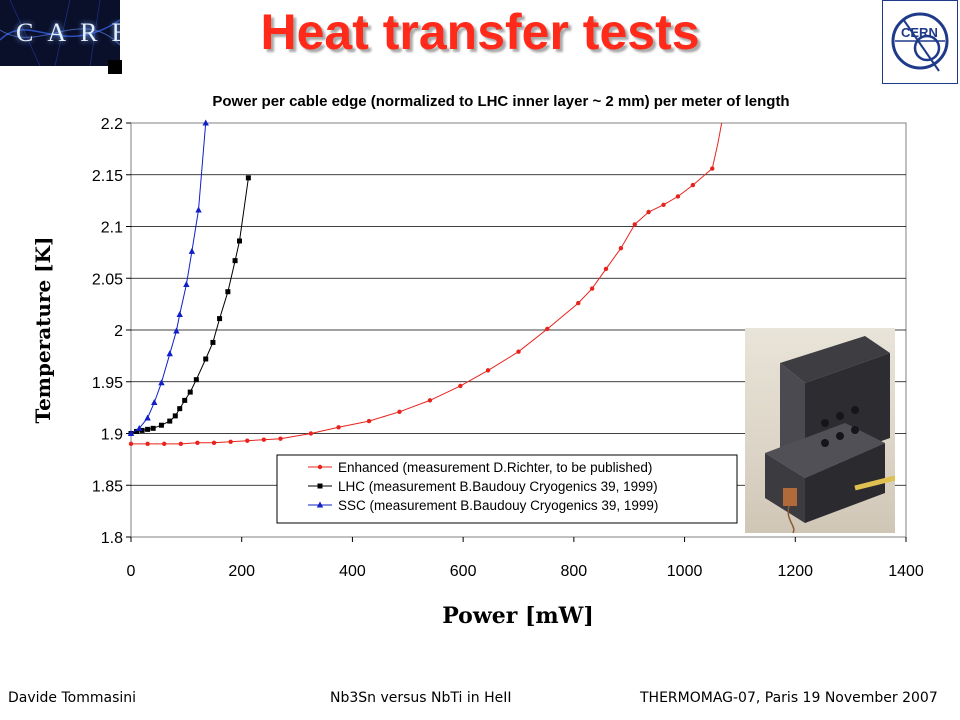  What do you see at coordinates (574, 571) in the screenshot?
I see `x-tick-label: 800` at bounding box center [574, 571].